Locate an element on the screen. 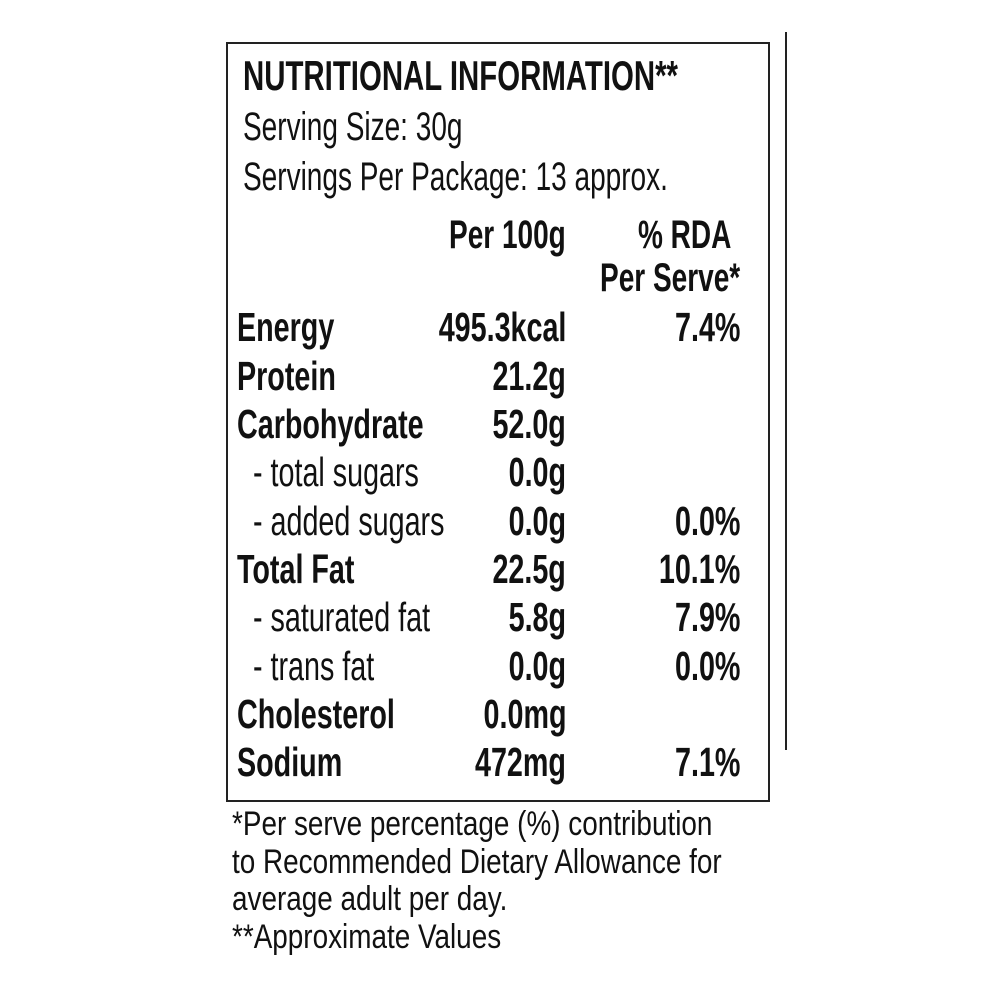 This screenshot has width=1000, height=1000. rda-value: 7.4% is located at coordinates (707, 327).